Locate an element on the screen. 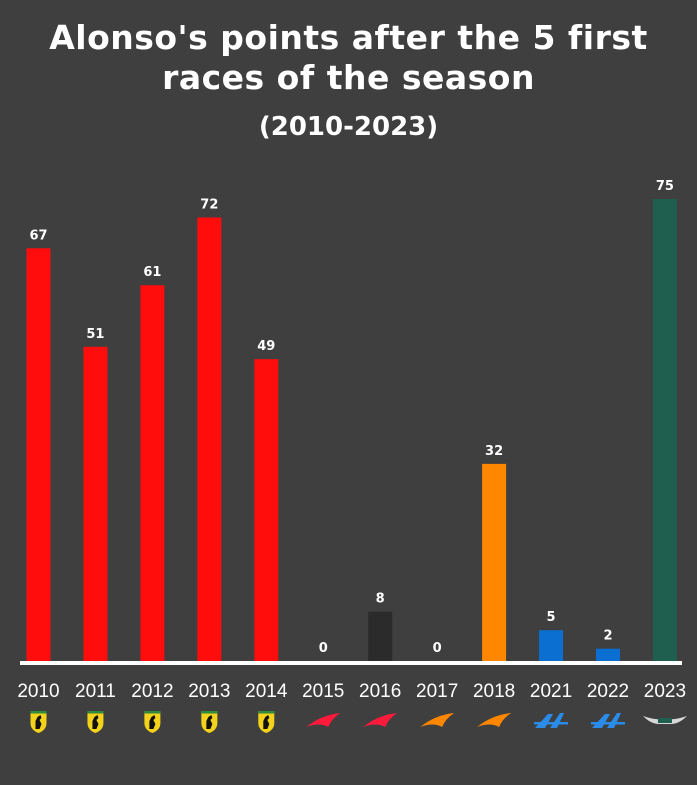 The height and width of the screenshot is (785, 697). bar-2023 is located at coordinates (664, 430).